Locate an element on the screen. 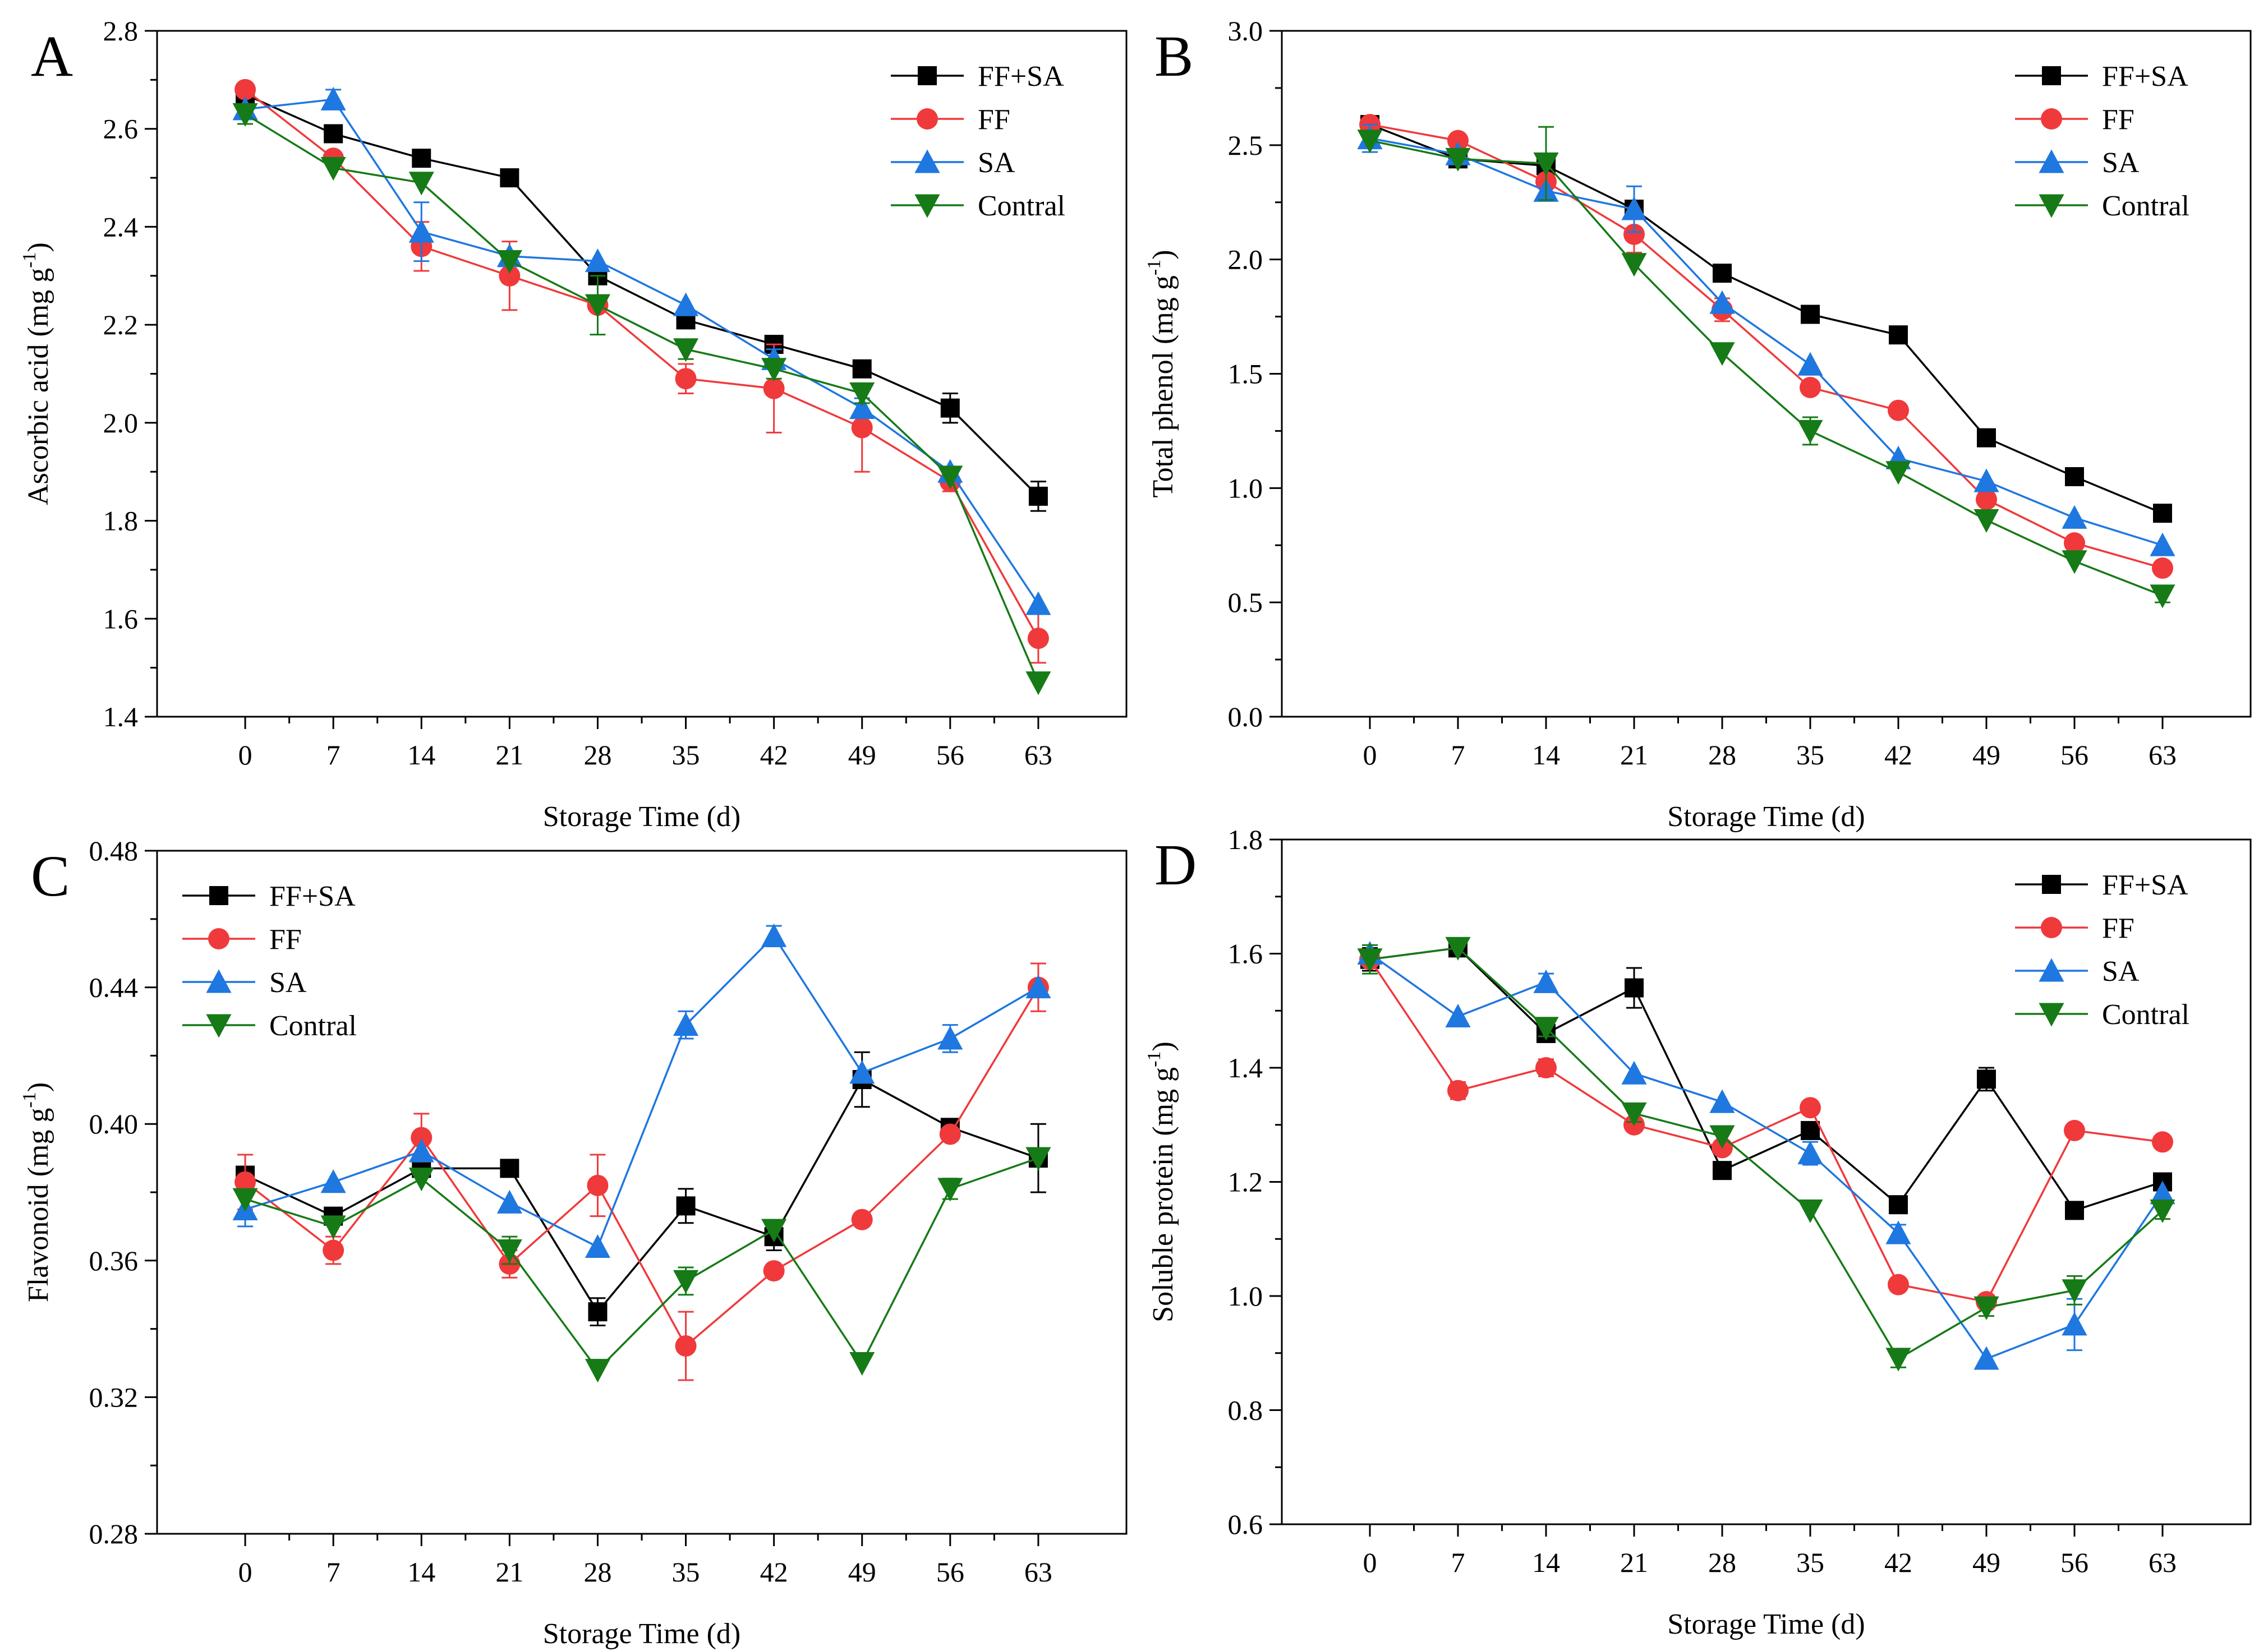  panel-b-y-tick-label: 3.0 is located at coordinates (1245, 31).